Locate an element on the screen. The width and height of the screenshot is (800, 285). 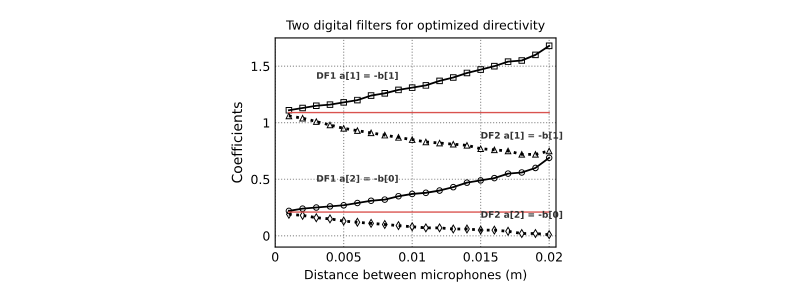
x-tick-label: 0 is located at coordinates (275, 257).